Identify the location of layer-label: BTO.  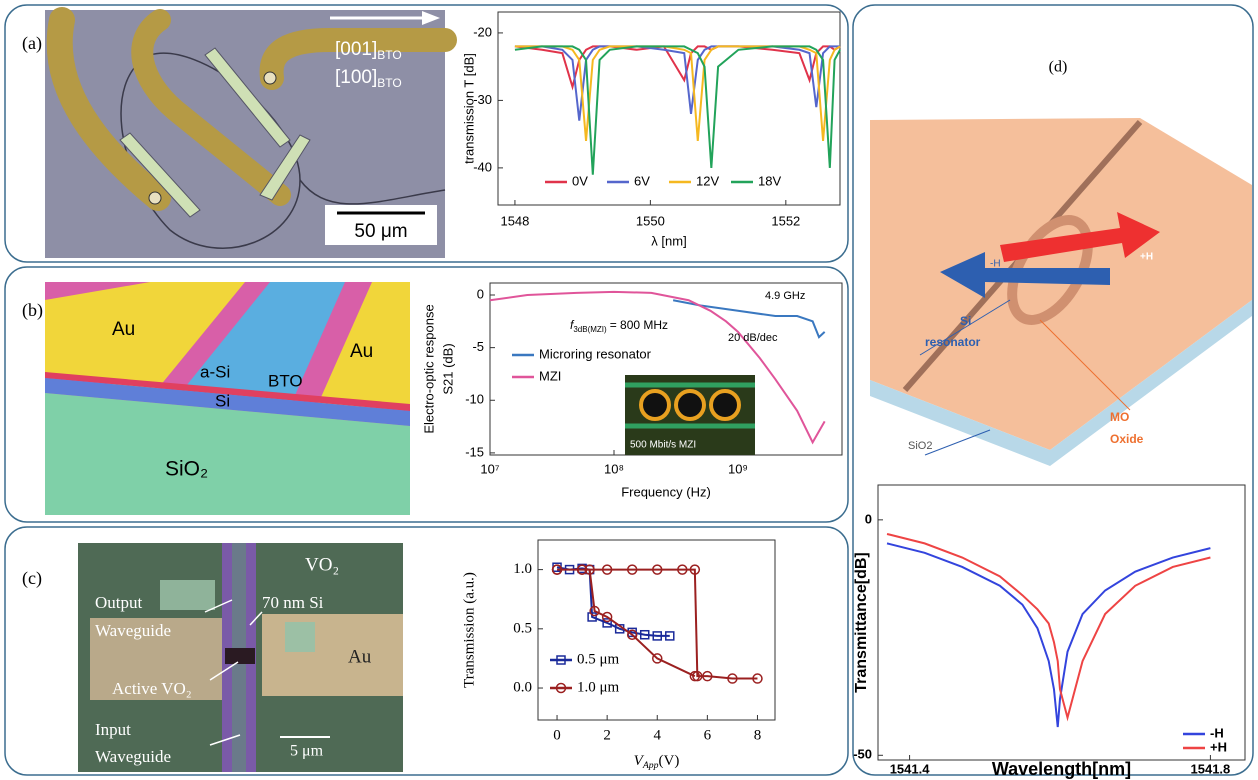
(285, 380).